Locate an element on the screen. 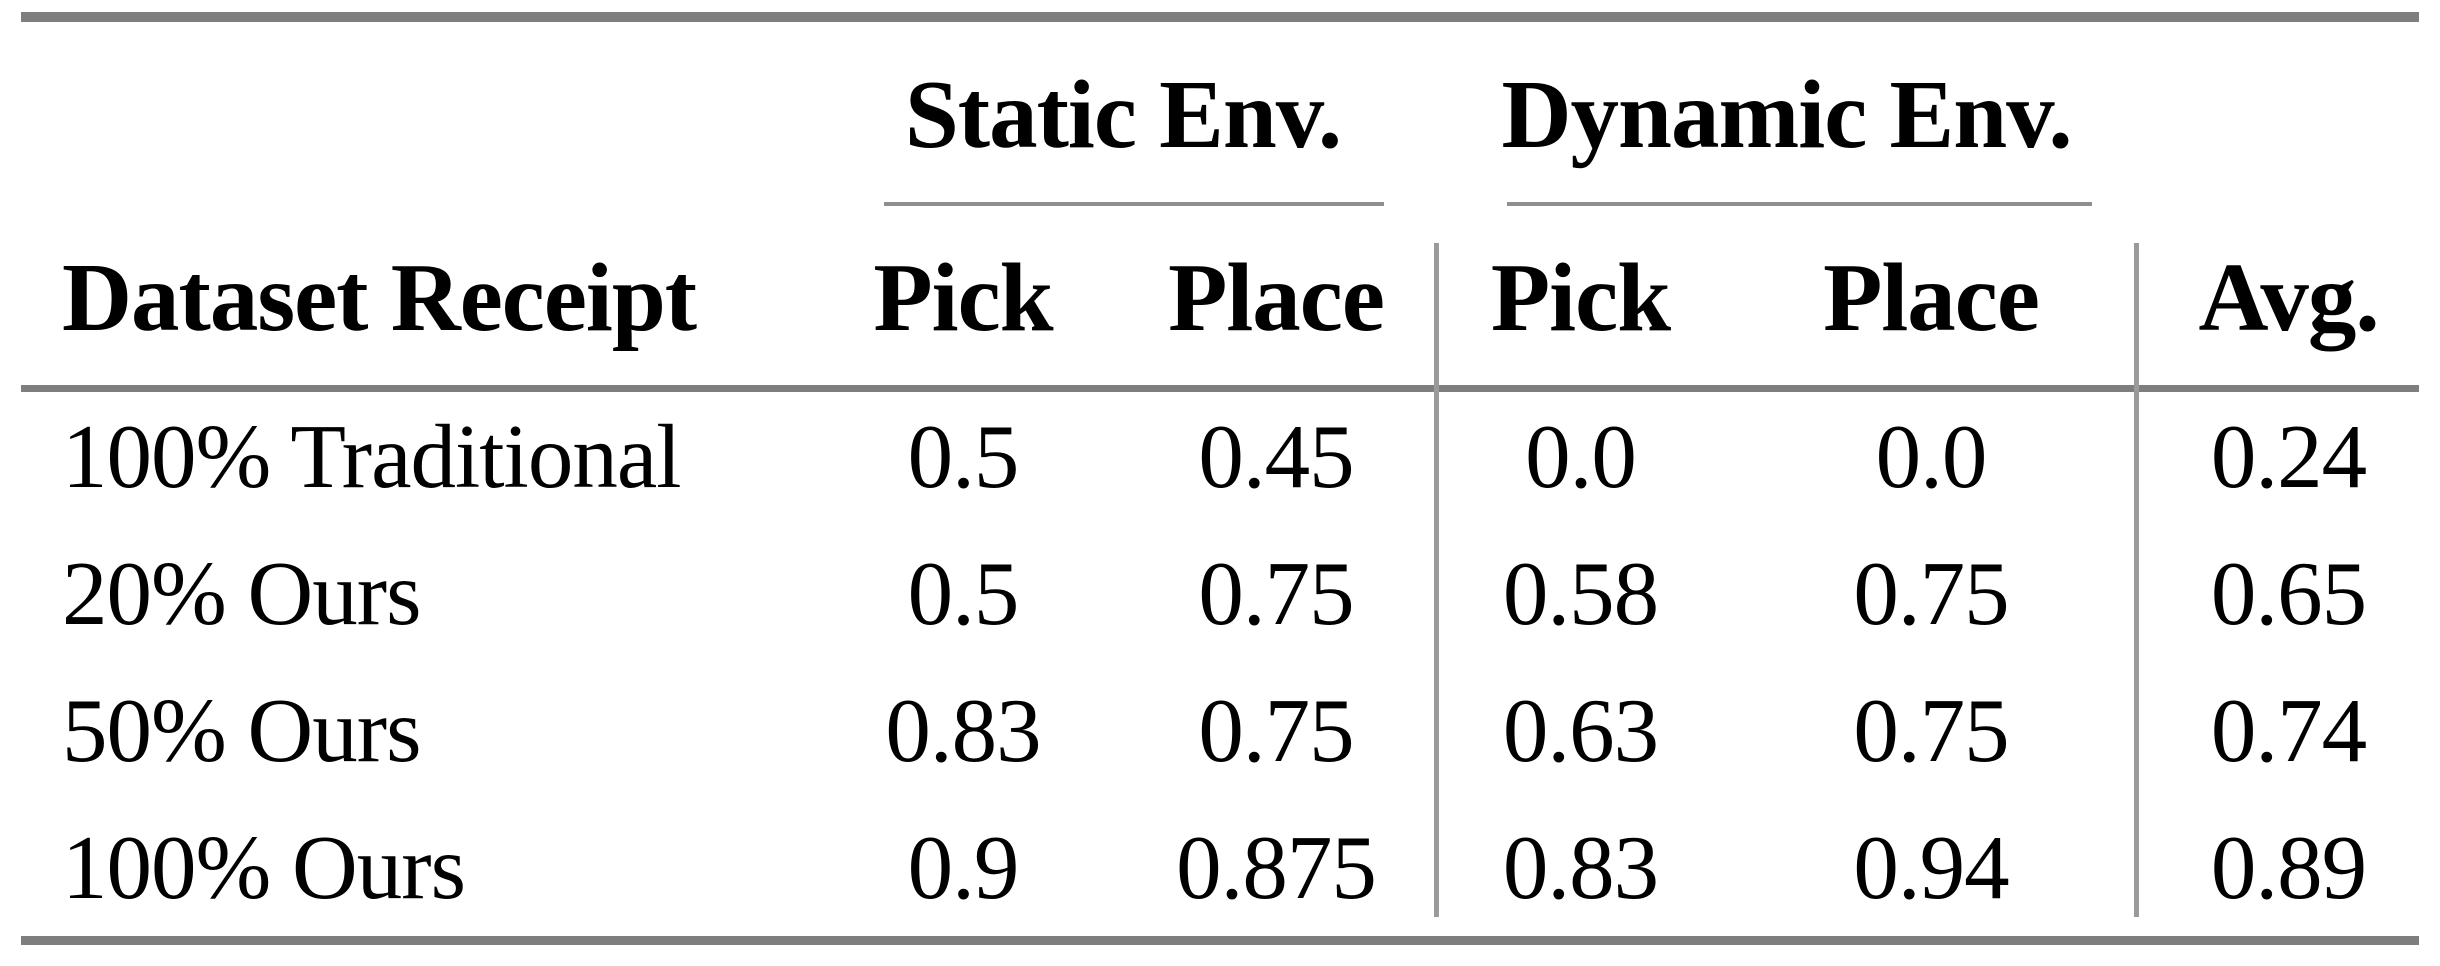  cell-dynamic-pick: 0.58 is located at coordinates (1580, 593).